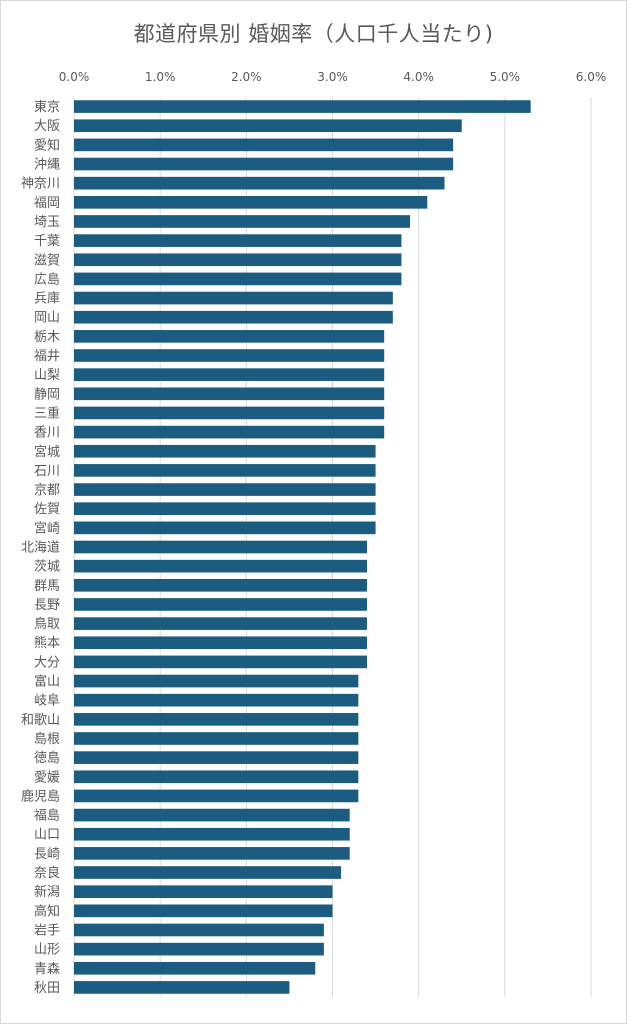 The image size is (627, 1024). Describe the element at coordinates (591, 77) in the screenshot. I see `x-tick-label: 6.0%` at that location.